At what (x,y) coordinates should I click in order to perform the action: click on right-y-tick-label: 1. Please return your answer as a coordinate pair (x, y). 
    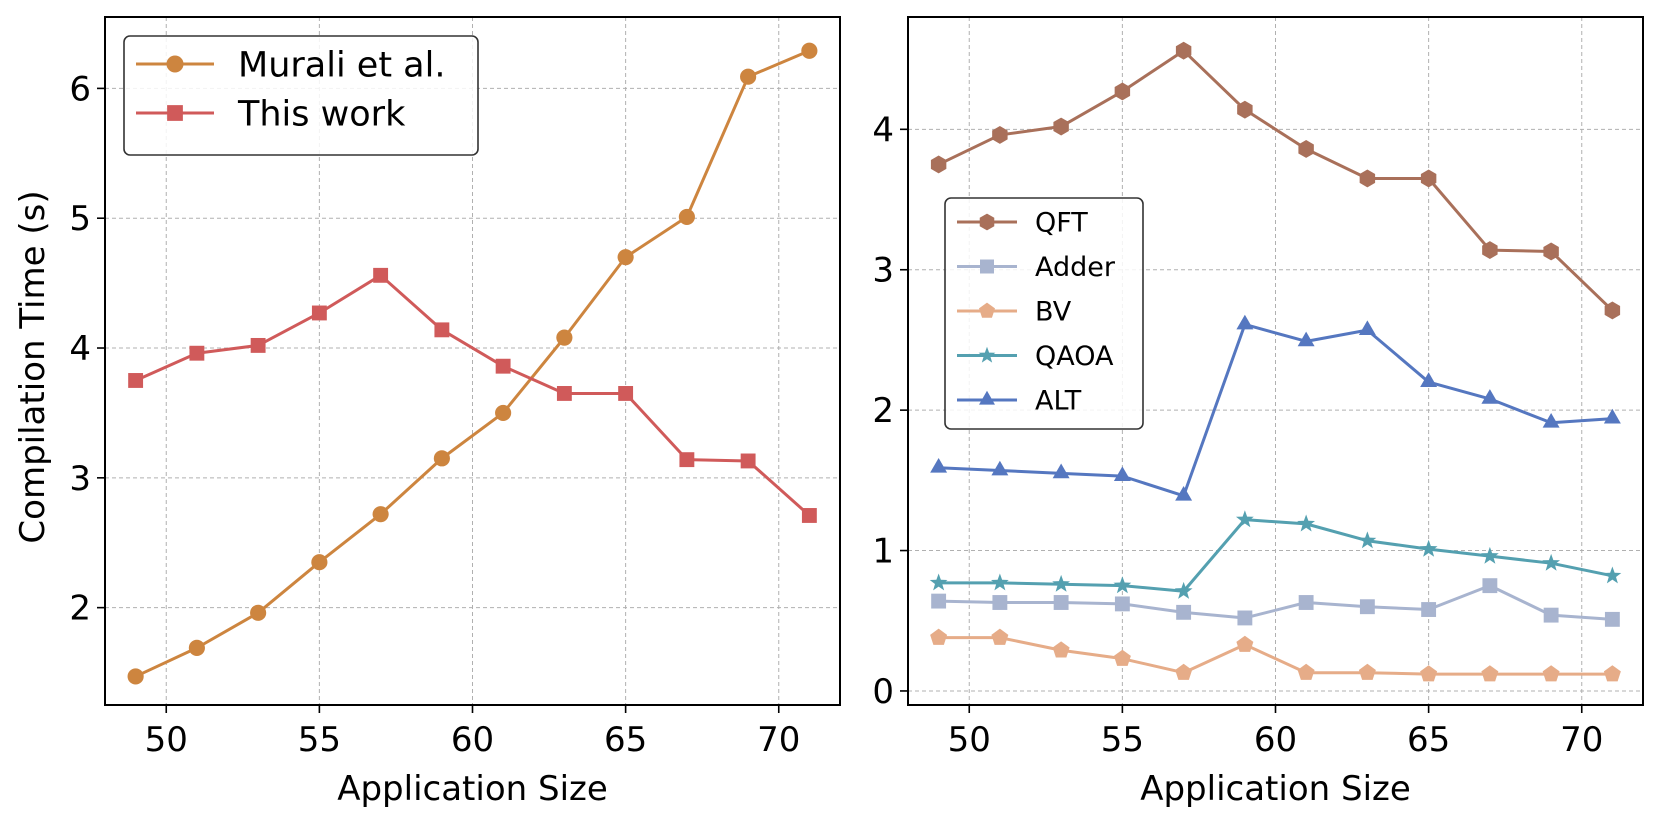
    Looking at the image, I should click on (883, 552).